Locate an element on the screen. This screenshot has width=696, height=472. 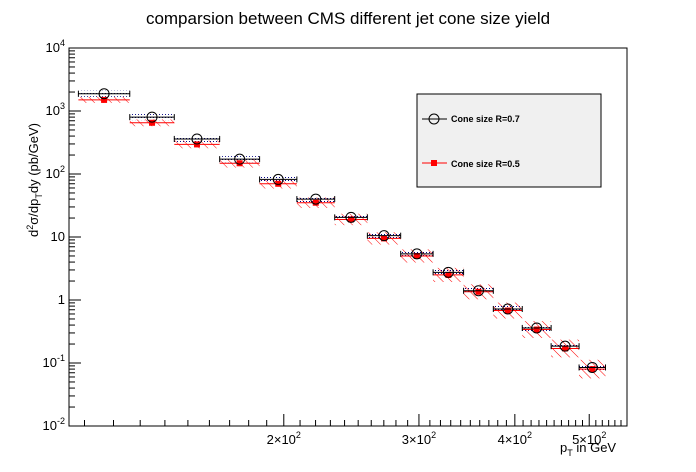
legend-marker-filled-square is located at coordinates (434, 163).